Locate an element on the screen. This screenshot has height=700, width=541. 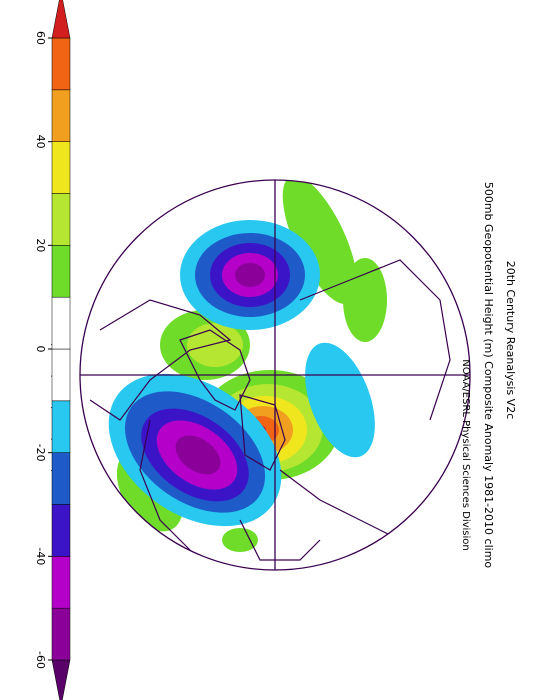
title: 20th Century Reanalysis V2c is located at coordinates (510, 340).